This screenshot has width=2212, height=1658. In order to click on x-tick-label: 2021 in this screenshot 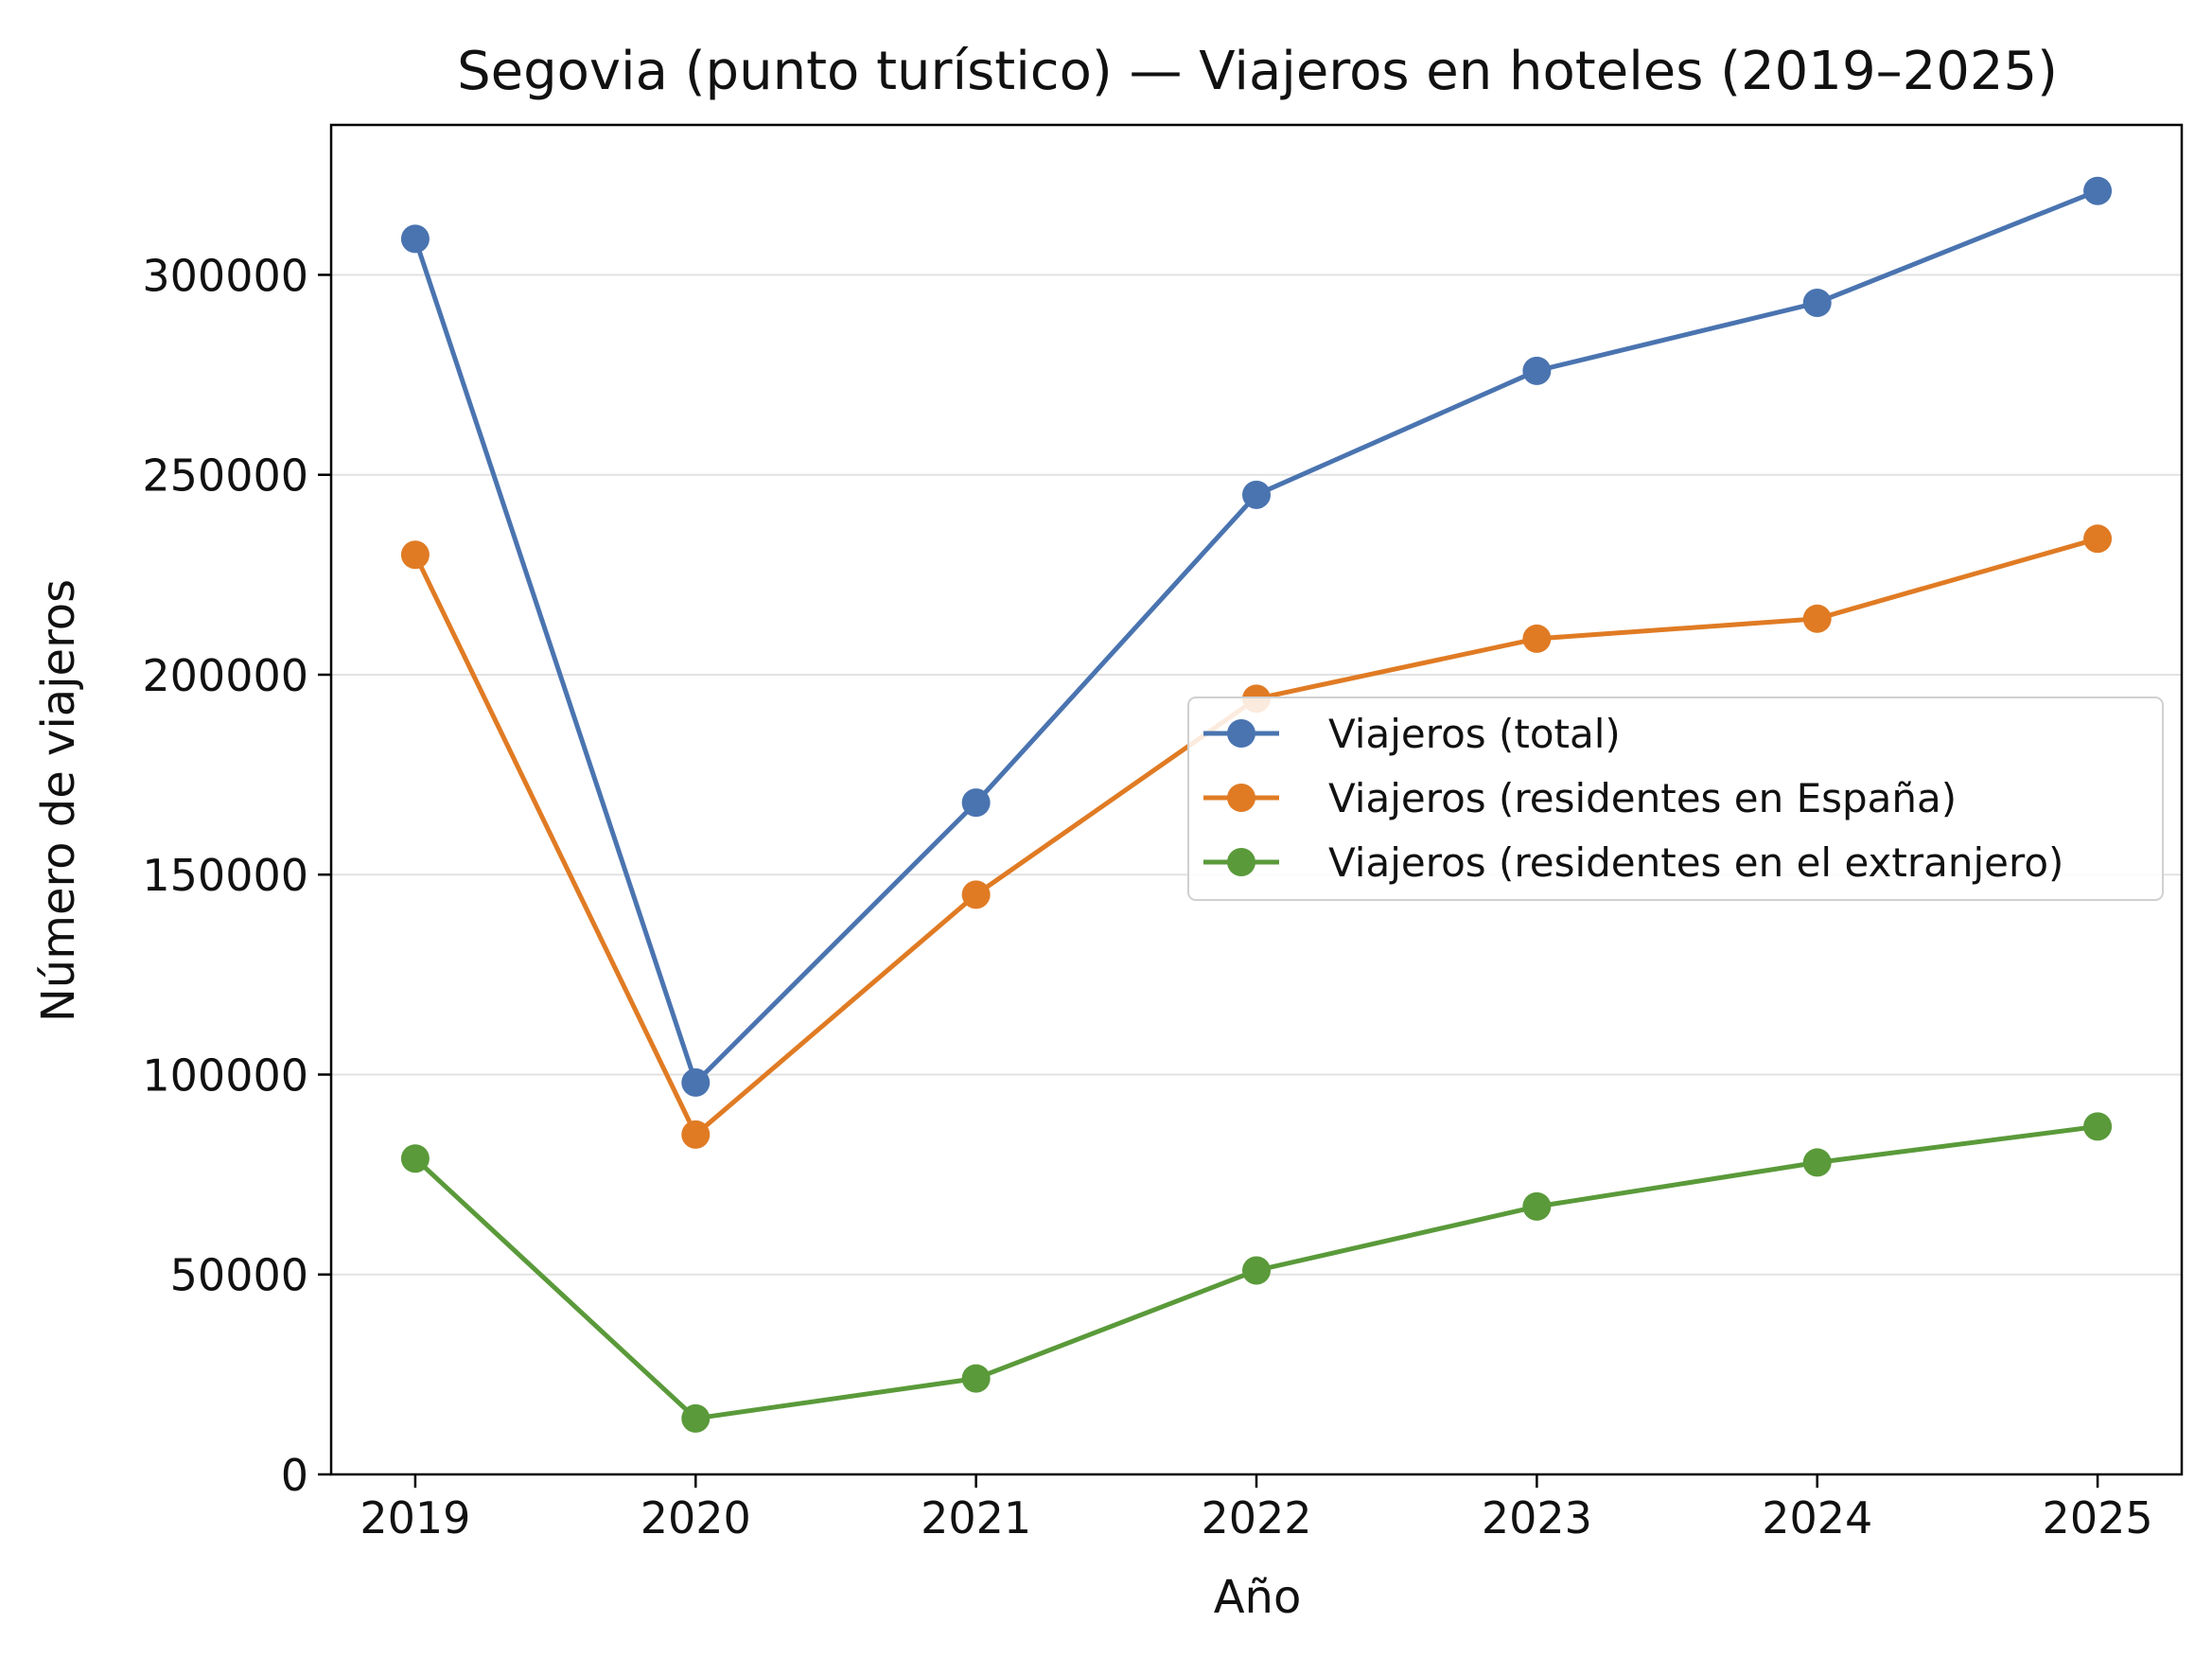, I will do `click(976, 1517)`.